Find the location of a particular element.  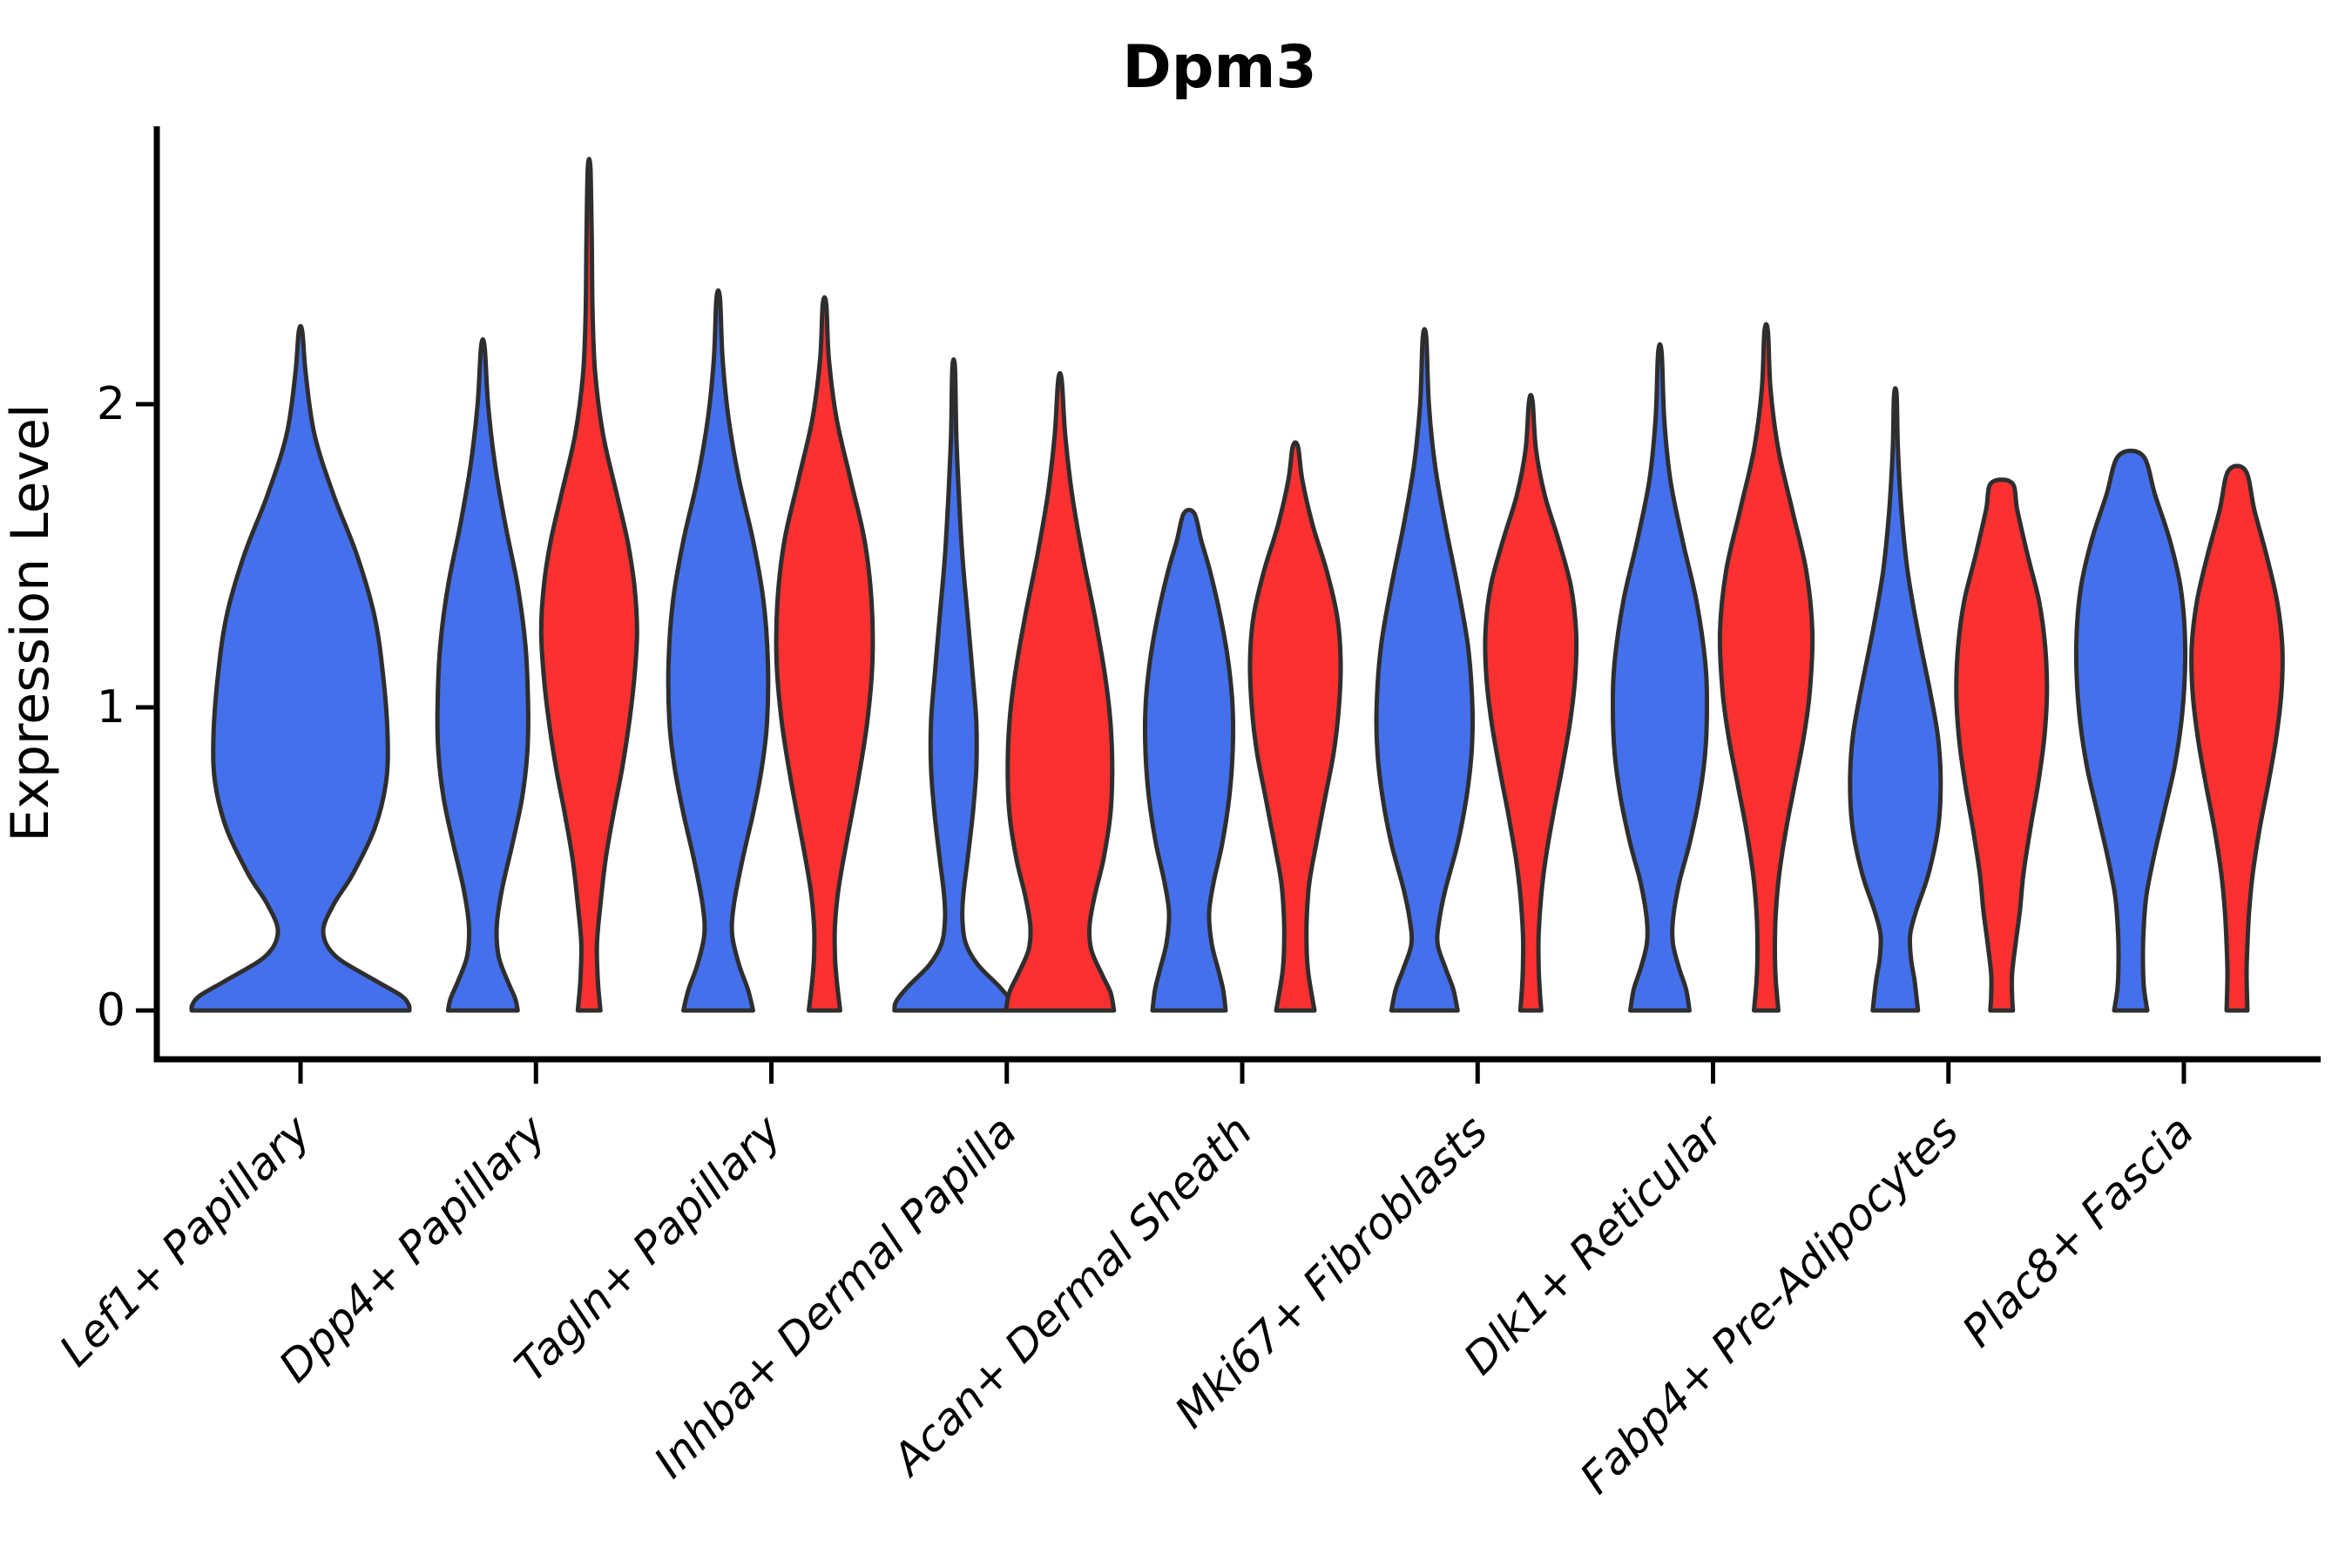

violin-mki67-fibroblasts-red is located at coordinates (1531, 703).